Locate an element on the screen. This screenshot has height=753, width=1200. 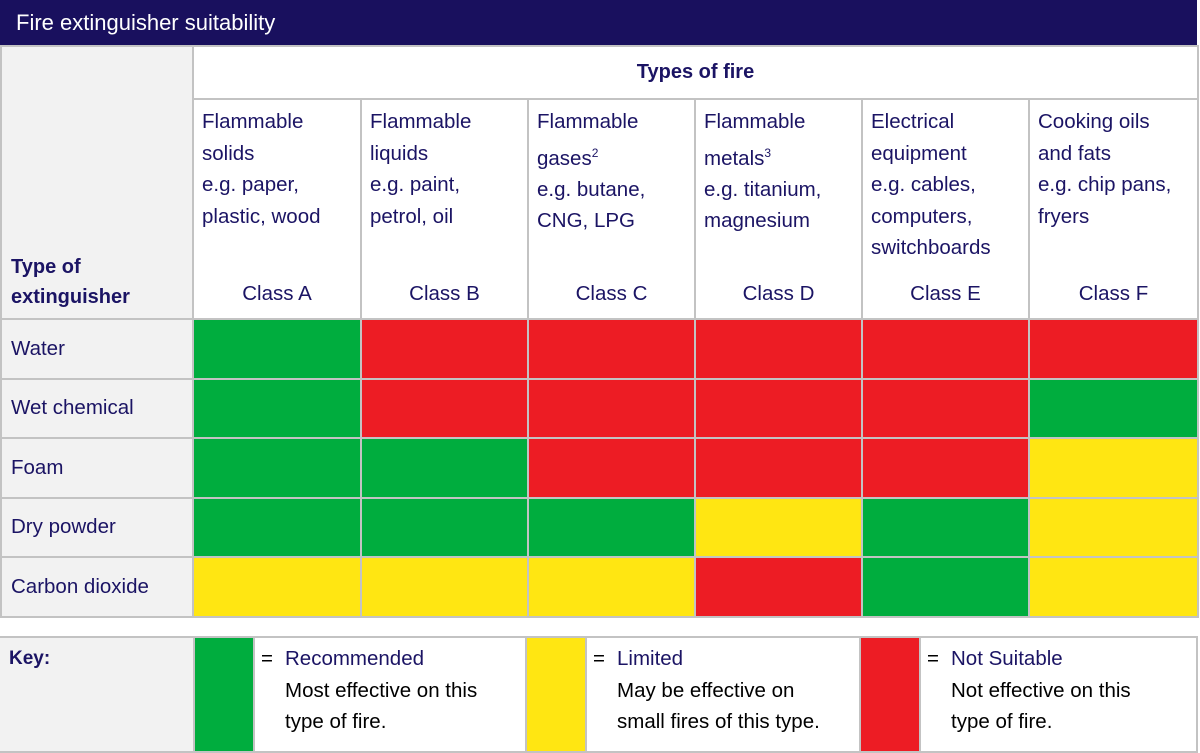
fire-type-examples: e.g. titanium, magnesium is located at coordinates (763, 205).